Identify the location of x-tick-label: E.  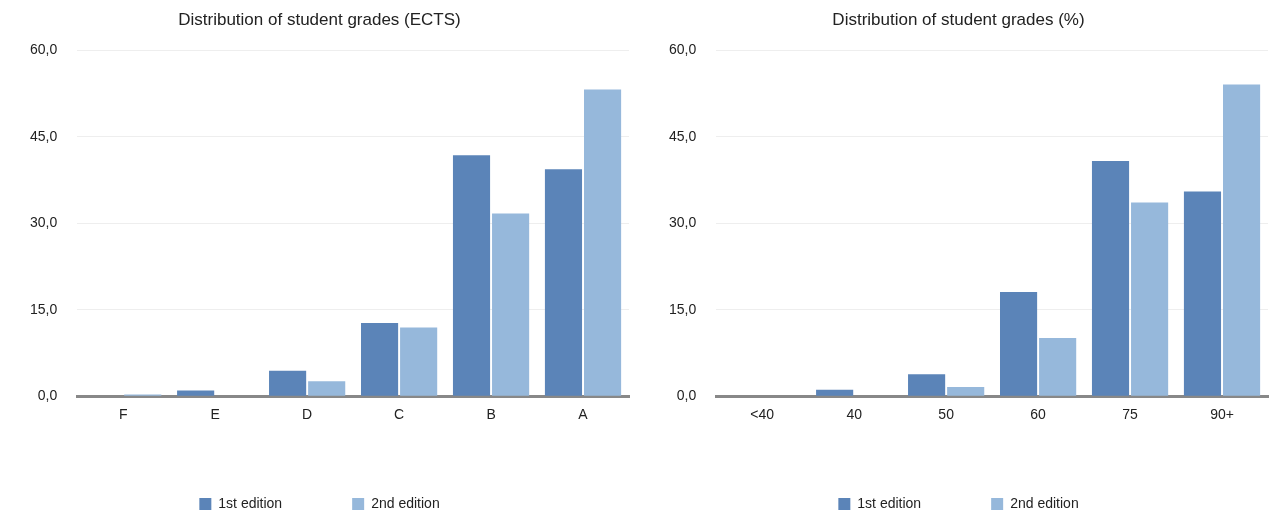
(215, 414).